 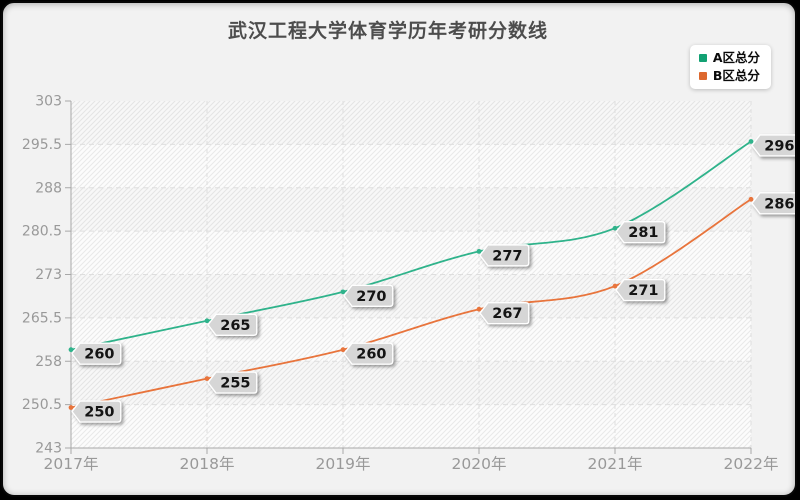 What do you see at coordinates (42, 405) in the screenshot?
I see `y-tick-label: 250.5` at bounding box center [42, 405].